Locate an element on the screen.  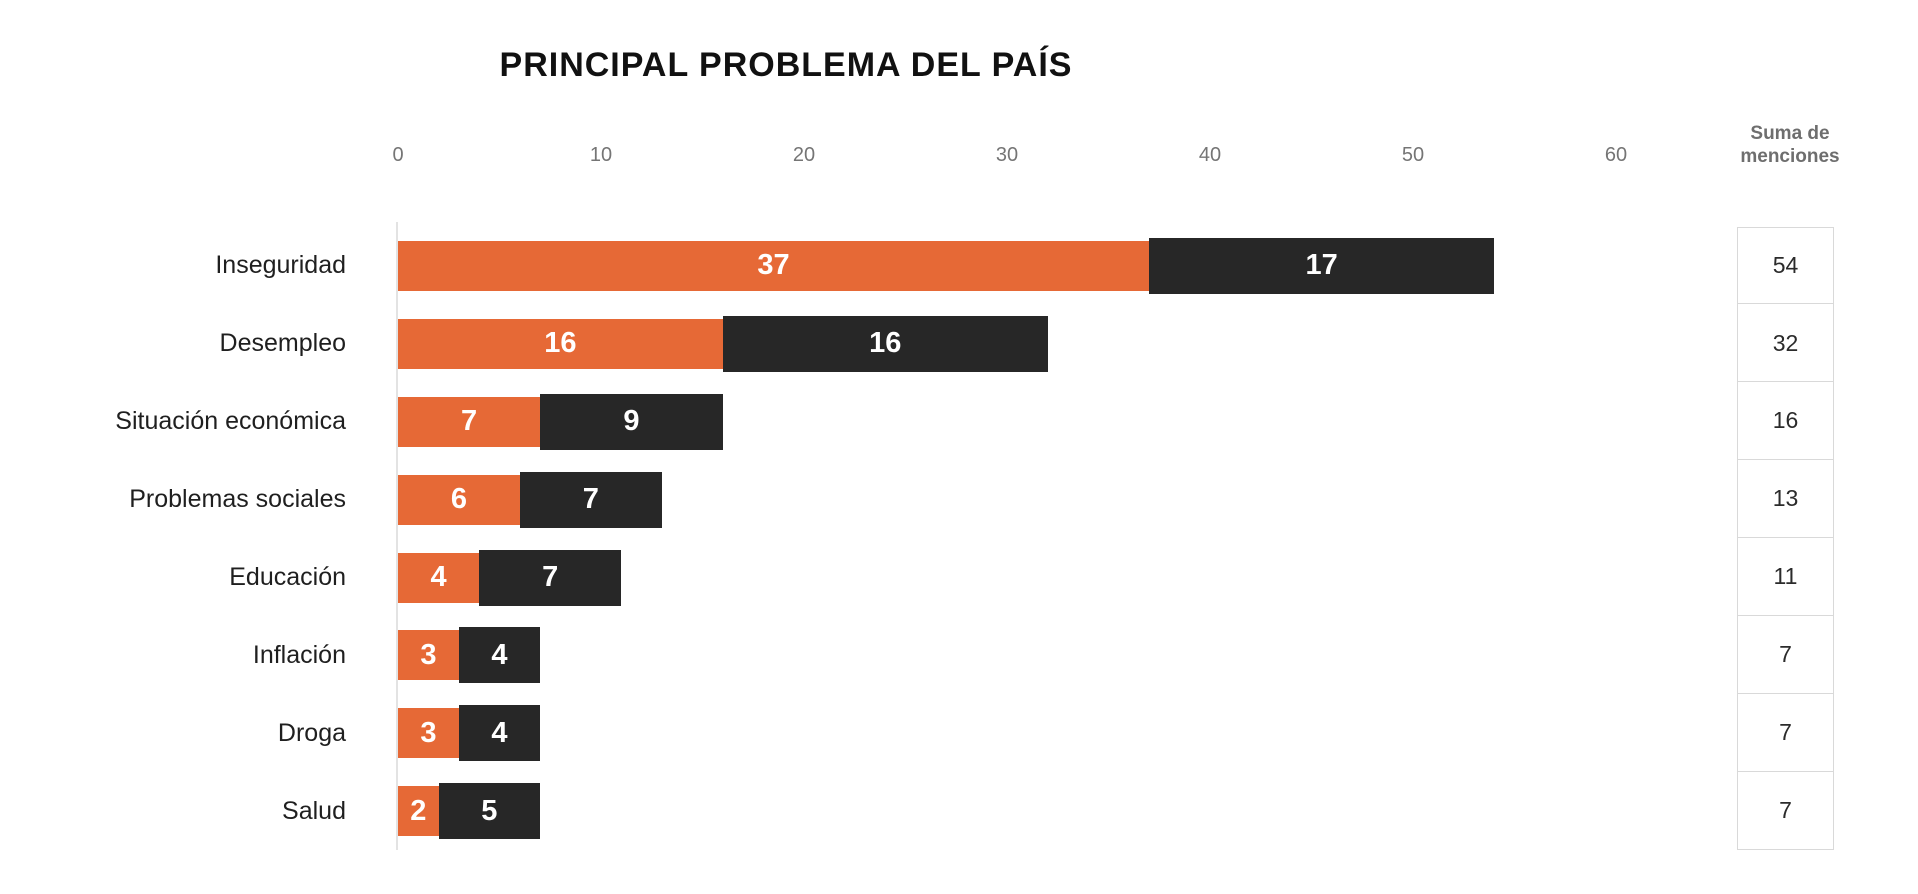
category-label: Inflación is located at coordinates (299, 654).